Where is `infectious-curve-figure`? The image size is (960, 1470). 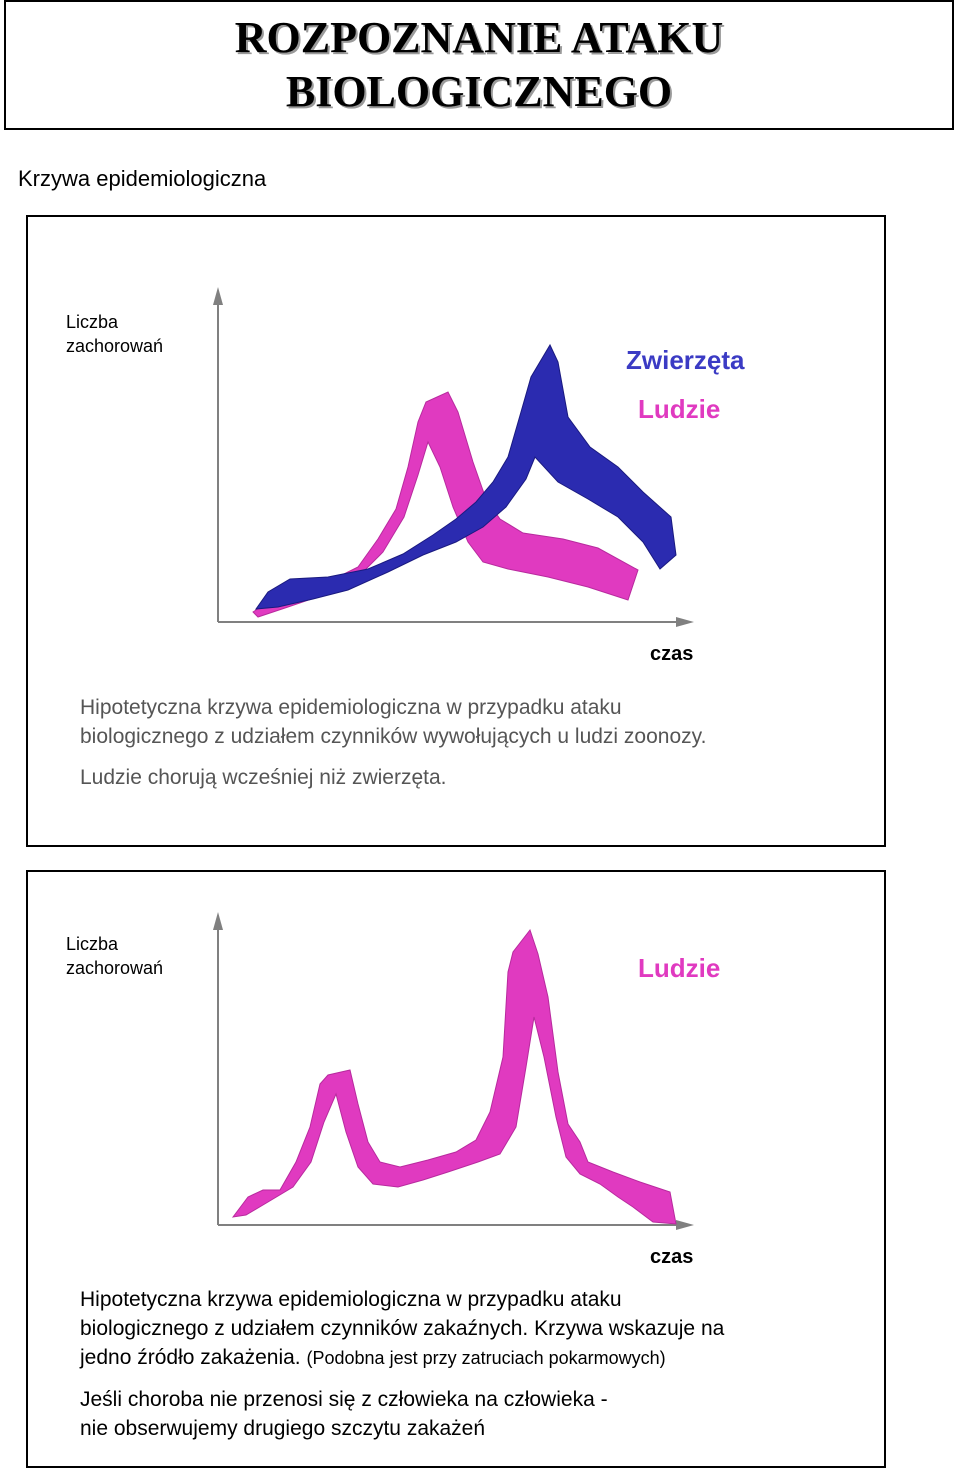
infectious-curve-figure is located at coordinates (453, 1071).